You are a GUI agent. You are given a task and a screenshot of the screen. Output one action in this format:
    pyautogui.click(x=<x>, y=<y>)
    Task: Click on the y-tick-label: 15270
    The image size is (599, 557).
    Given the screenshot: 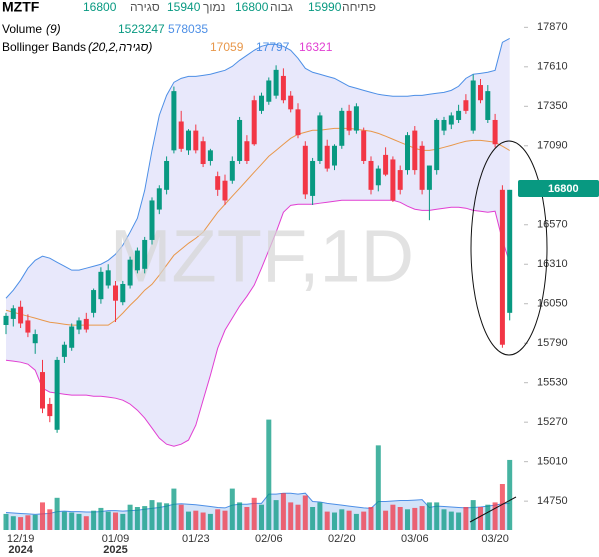 What is the action you would take?
    pyautogui.click(x=552, y=422)
    